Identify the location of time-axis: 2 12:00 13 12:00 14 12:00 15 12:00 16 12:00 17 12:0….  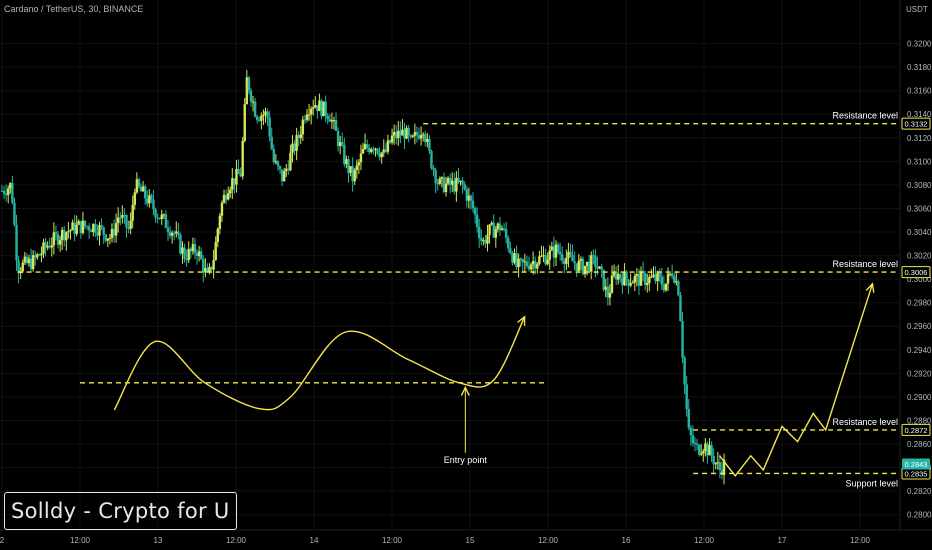
(435, 540).